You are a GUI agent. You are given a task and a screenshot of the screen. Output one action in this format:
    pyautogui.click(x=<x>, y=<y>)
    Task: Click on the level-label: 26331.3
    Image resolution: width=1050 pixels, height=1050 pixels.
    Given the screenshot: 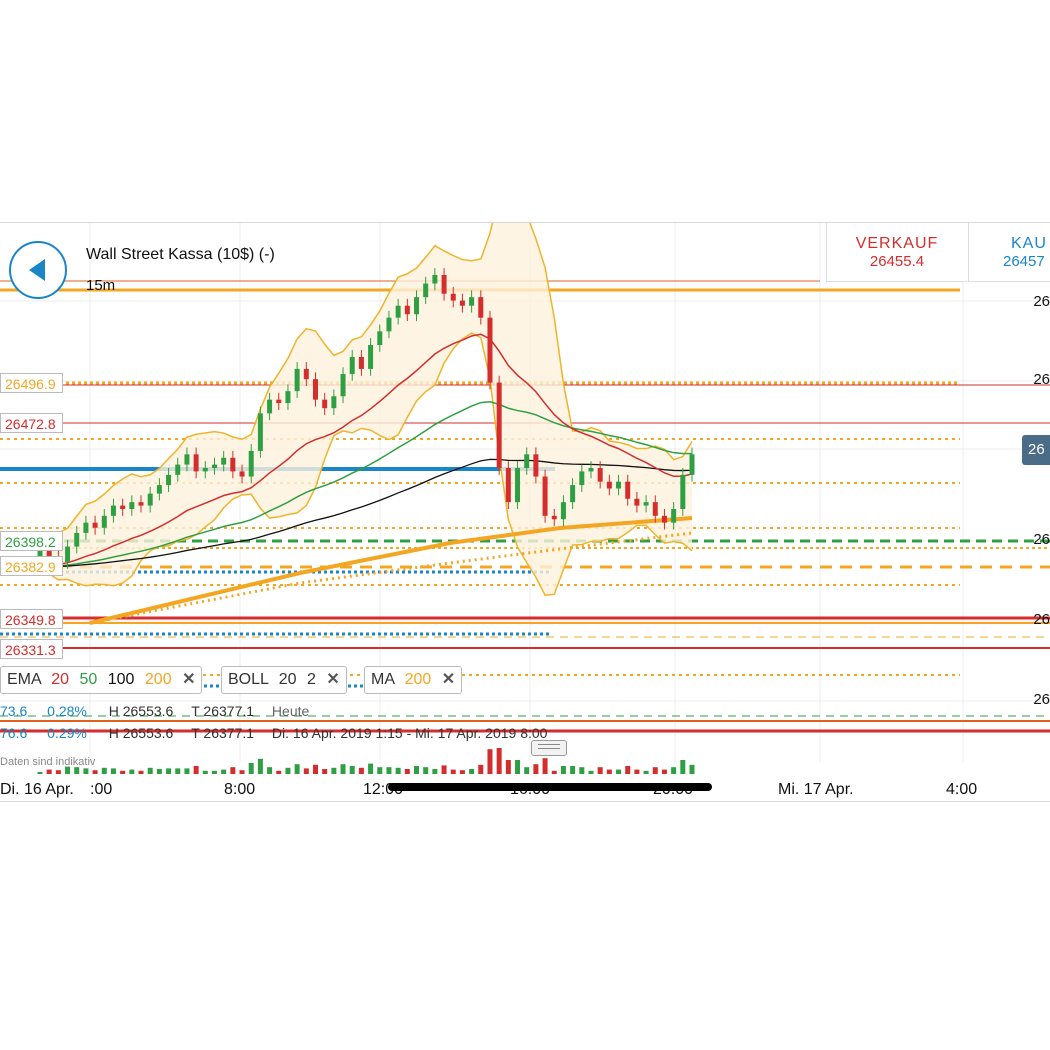 What is the action you would take?
    pyautogui.click(x=31, y=649)
    